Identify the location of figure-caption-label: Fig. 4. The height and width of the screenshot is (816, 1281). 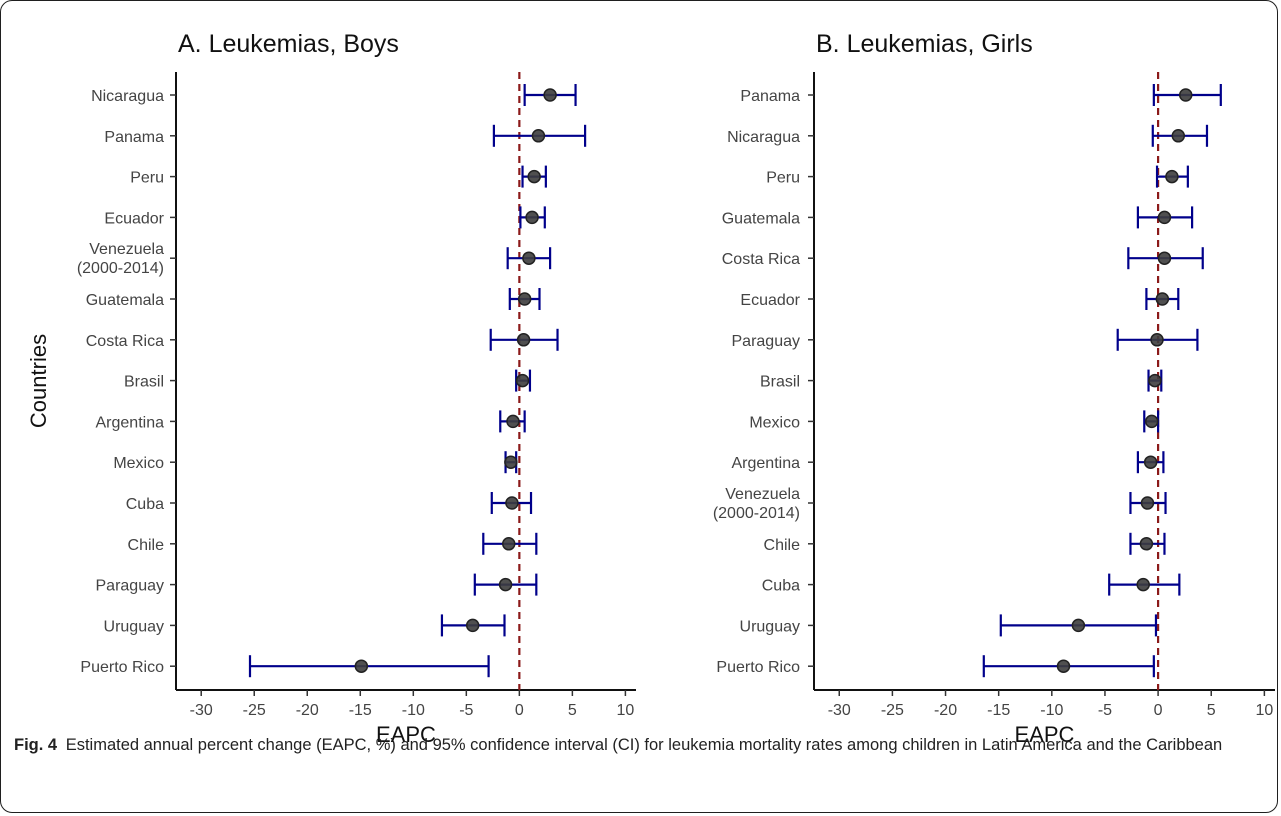
(36, 745).